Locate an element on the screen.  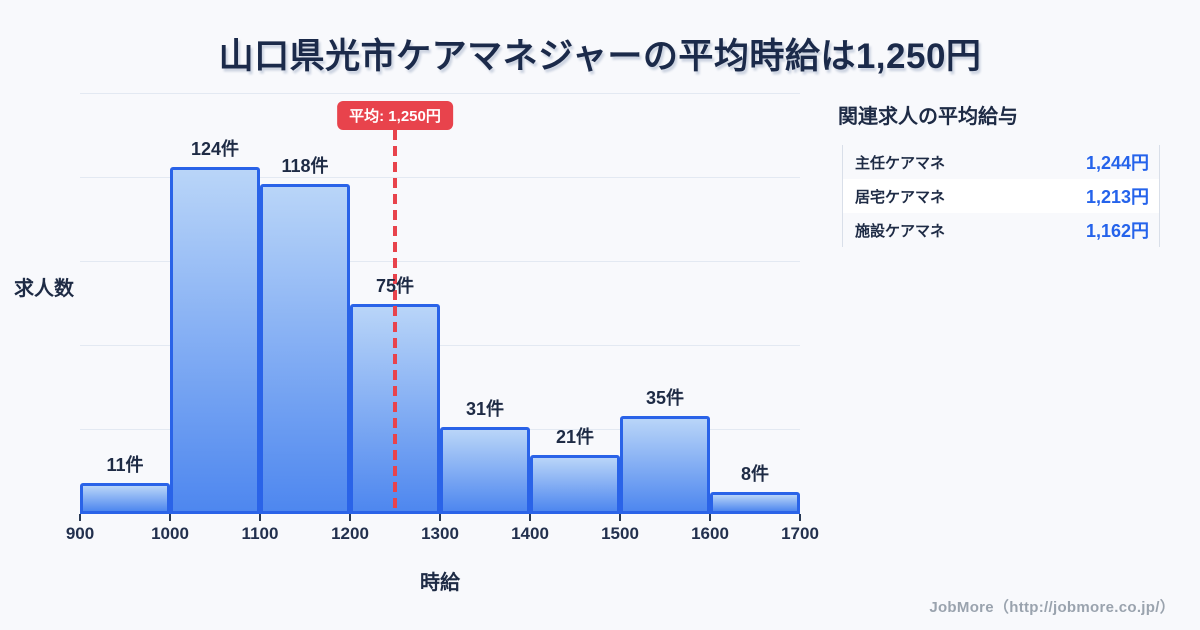
panel-heading: 関連求人の平均給与 is located at coordinates (928, 117).